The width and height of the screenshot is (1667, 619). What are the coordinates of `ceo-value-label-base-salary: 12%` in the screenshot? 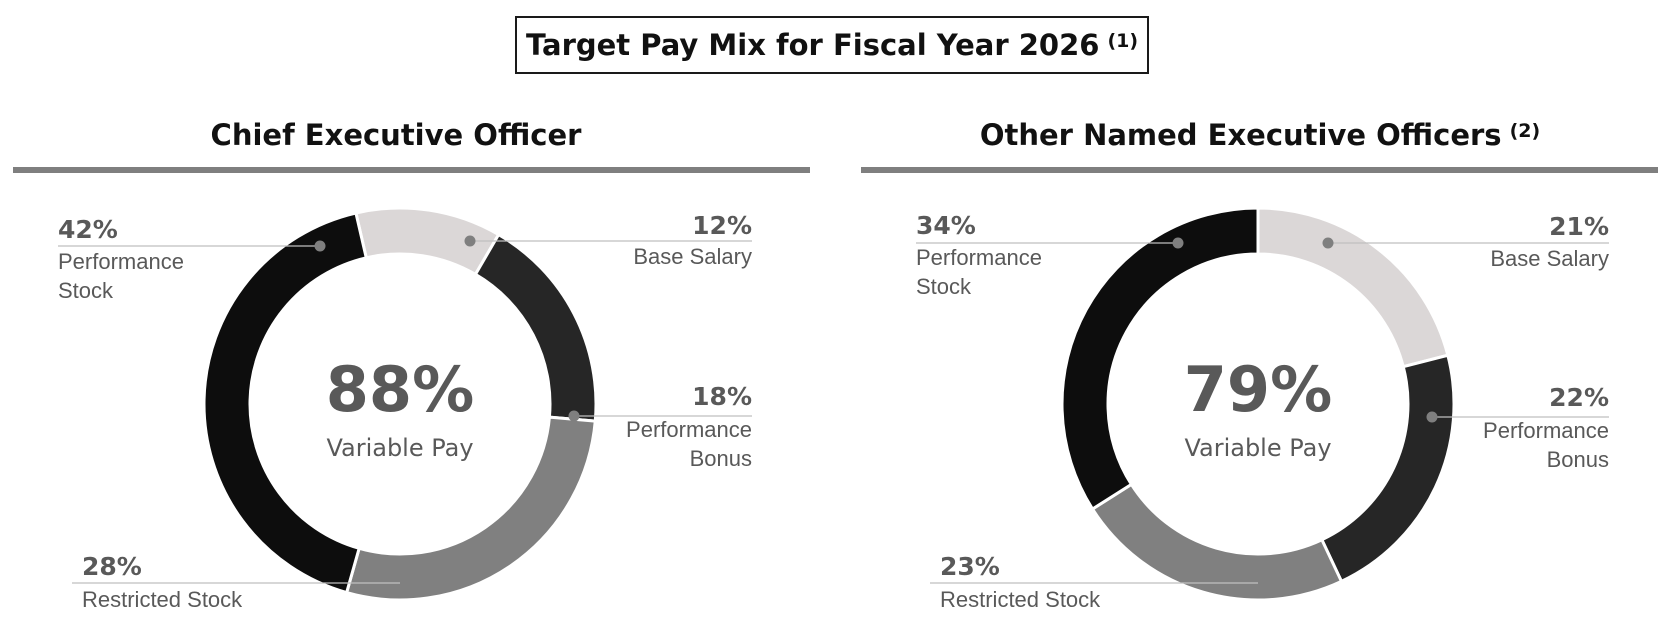 It's located at (722, 225).